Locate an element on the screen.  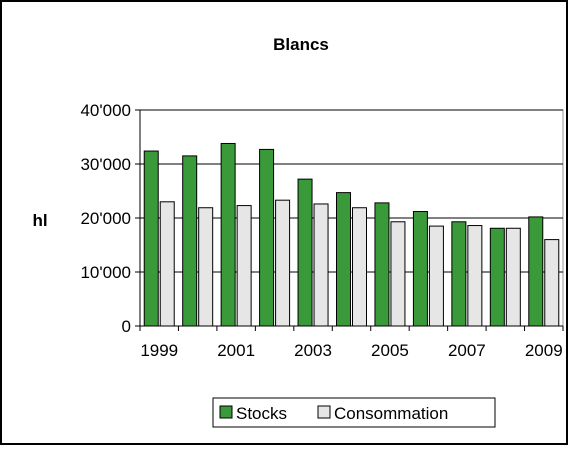
y-tick-label: 30'000 is located at coordinates (105, 164).